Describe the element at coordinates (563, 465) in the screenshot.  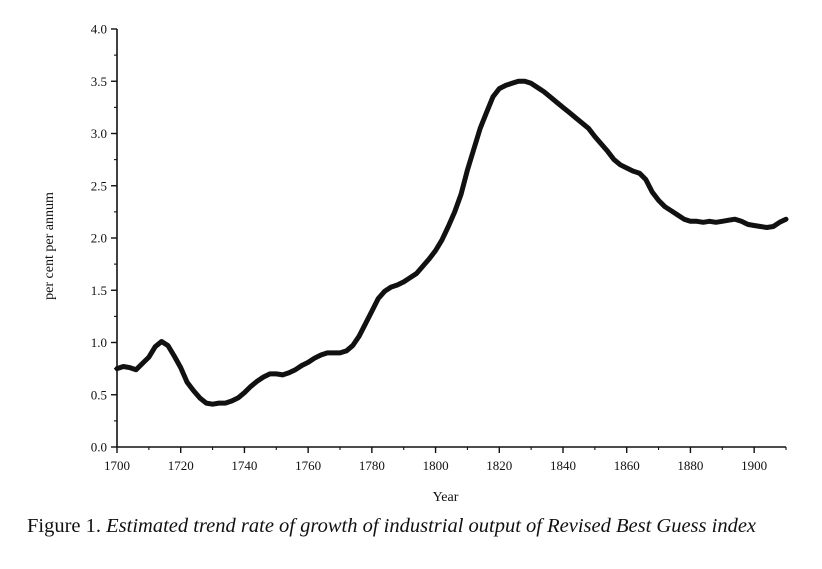
I see `x-tick-label: 1840` at that location.